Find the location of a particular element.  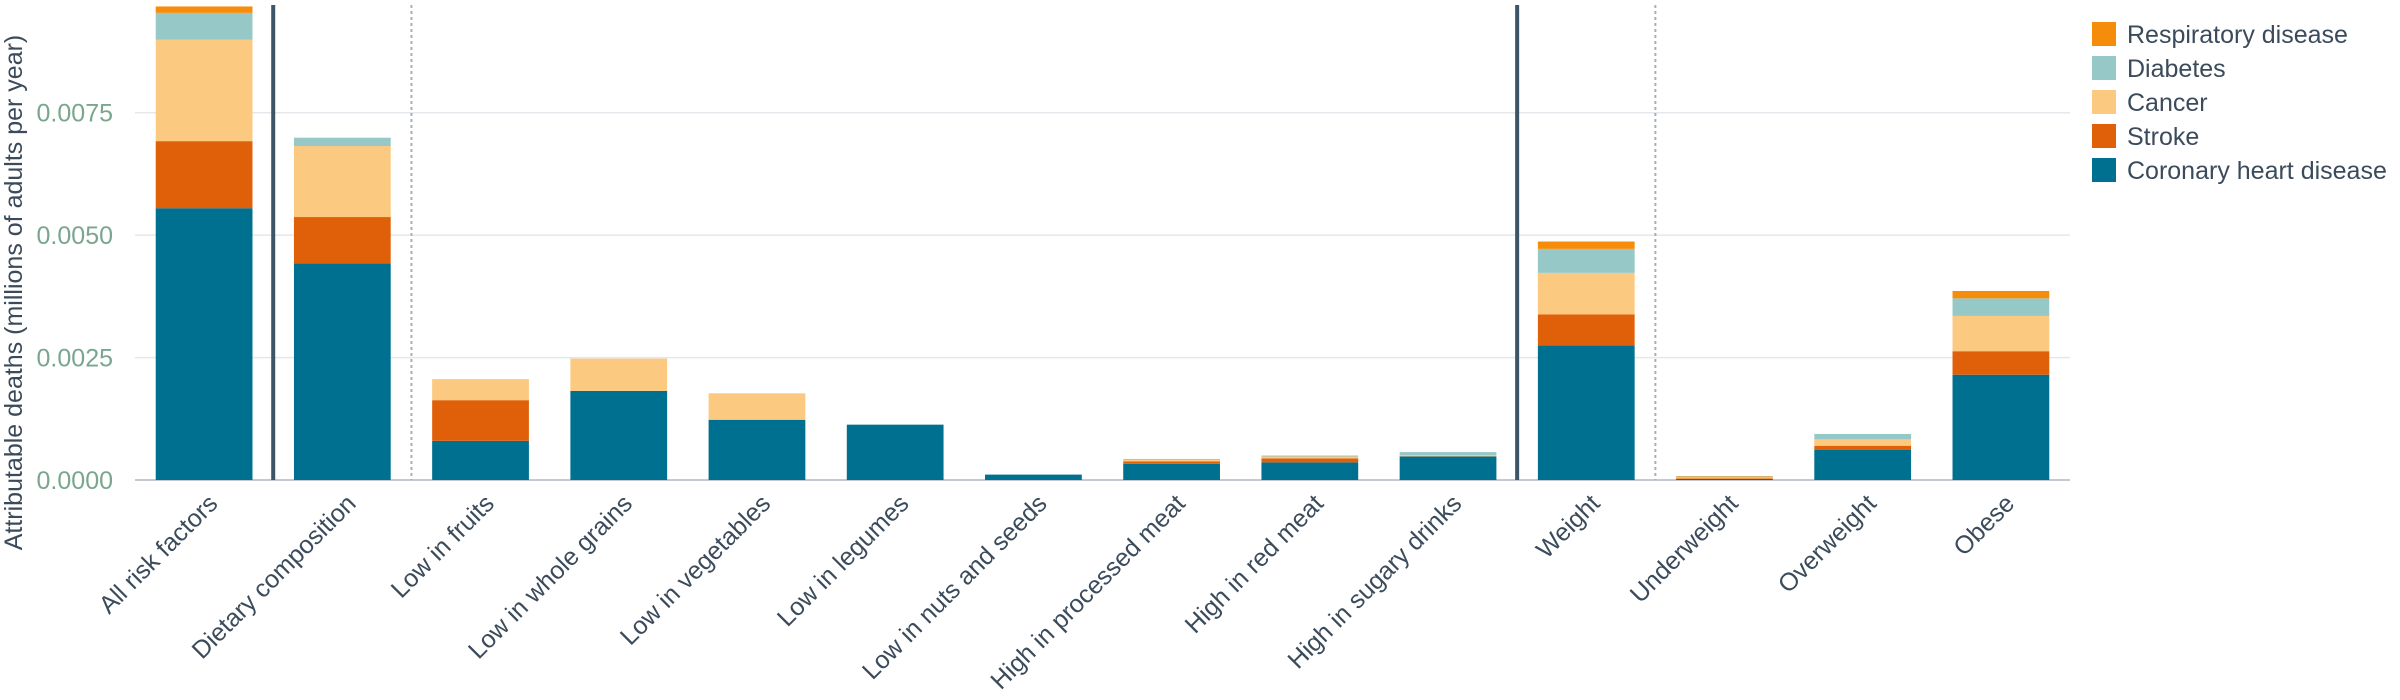

bar-stack-weight is located at coordinates (1586, 360).